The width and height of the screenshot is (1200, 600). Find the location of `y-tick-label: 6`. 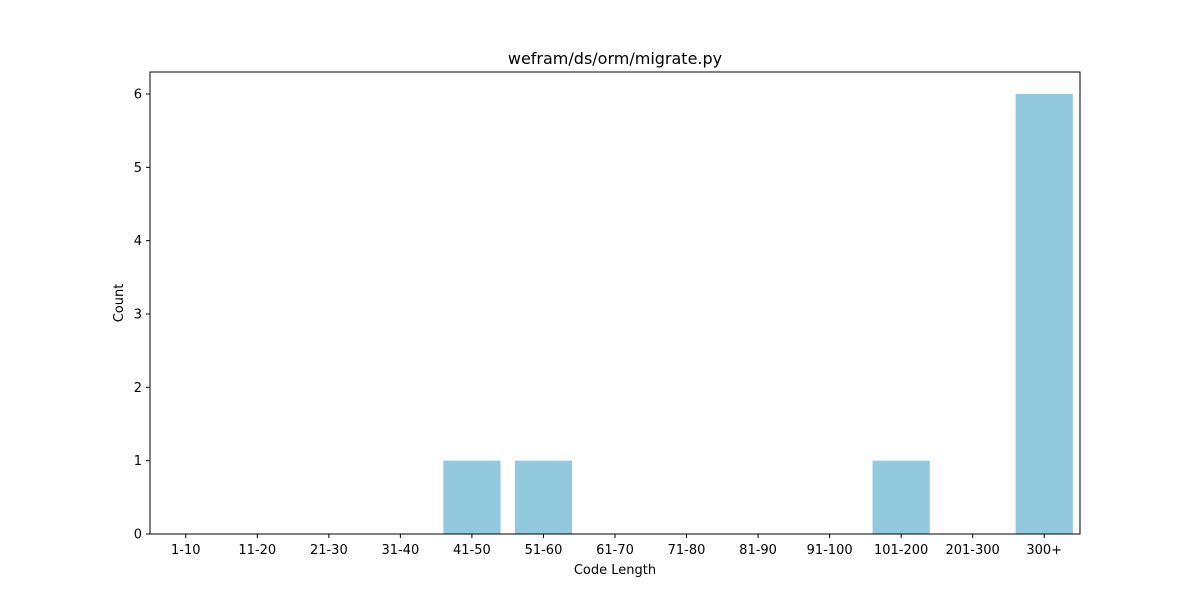

y-tick-label: 6 is located at coordinates (138, 95).